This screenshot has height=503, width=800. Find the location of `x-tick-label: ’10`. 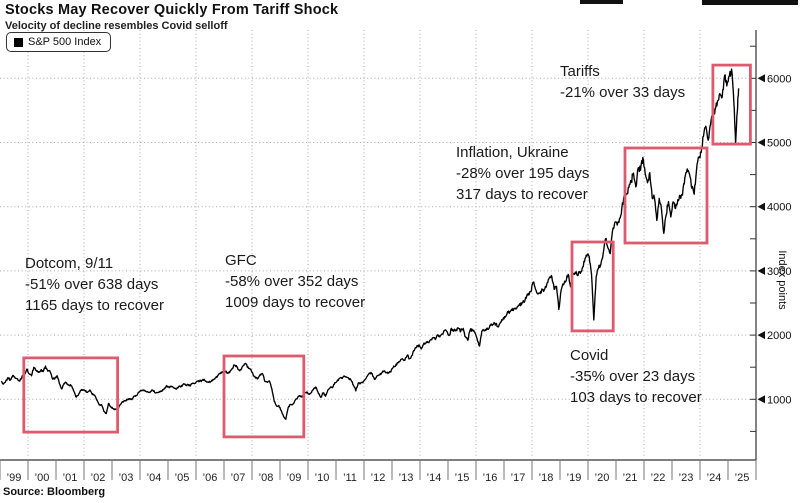

x-tick-label: ’10 is located at coordinates (322, 478).